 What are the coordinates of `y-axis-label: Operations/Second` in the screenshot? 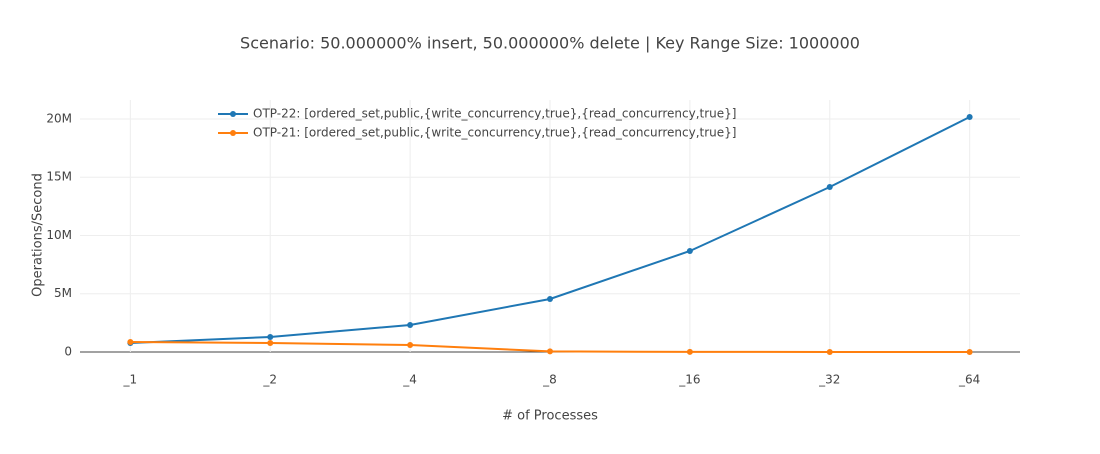 It's located at (38, 235).